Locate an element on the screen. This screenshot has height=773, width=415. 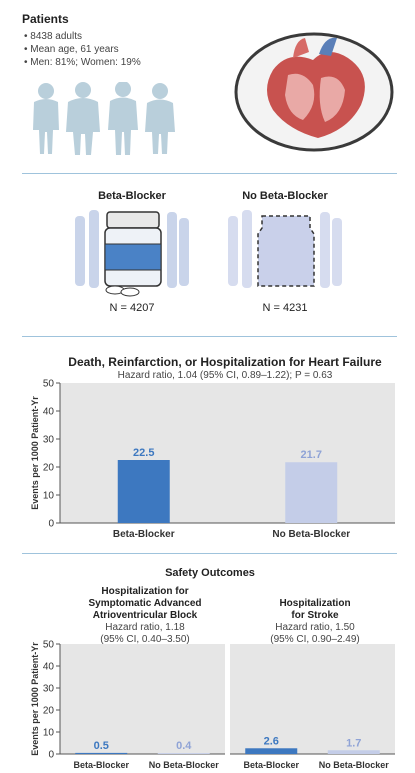
data-label: 0.4 is located at coordinates (184, 746).